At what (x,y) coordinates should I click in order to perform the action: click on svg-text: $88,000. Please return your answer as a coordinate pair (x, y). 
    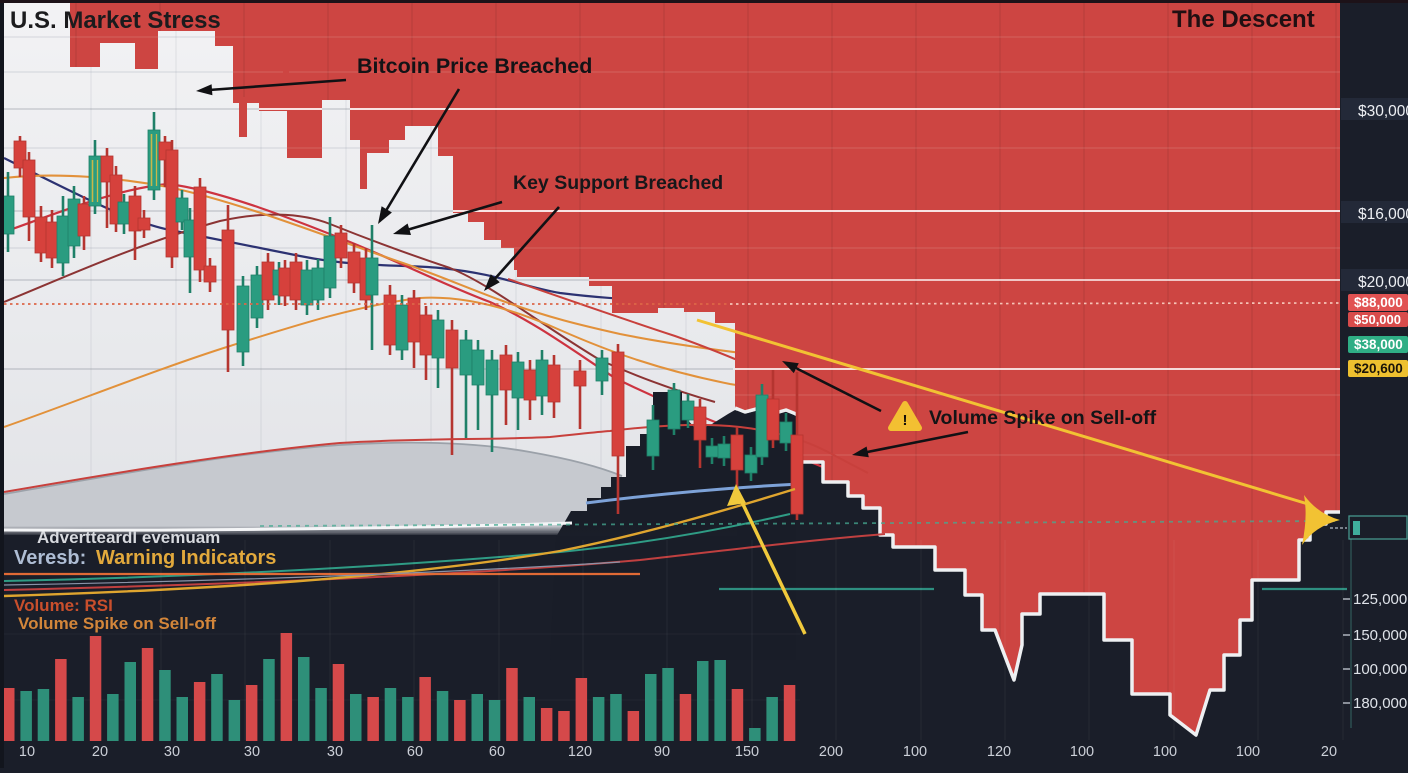
    Looking at the image, I should click on (1378, 302).